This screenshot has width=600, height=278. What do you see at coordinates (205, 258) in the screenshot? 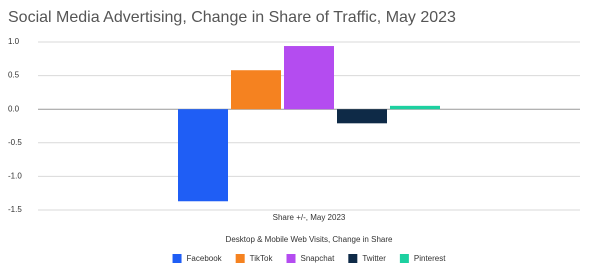
I see `legend-label: Facebook` at bounding box center [205, 258].